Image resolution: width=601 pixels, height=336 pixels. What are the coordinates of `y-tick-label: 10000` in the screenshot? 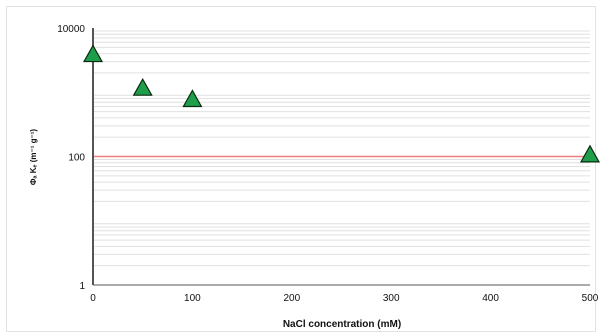 It's located at (71, 29).